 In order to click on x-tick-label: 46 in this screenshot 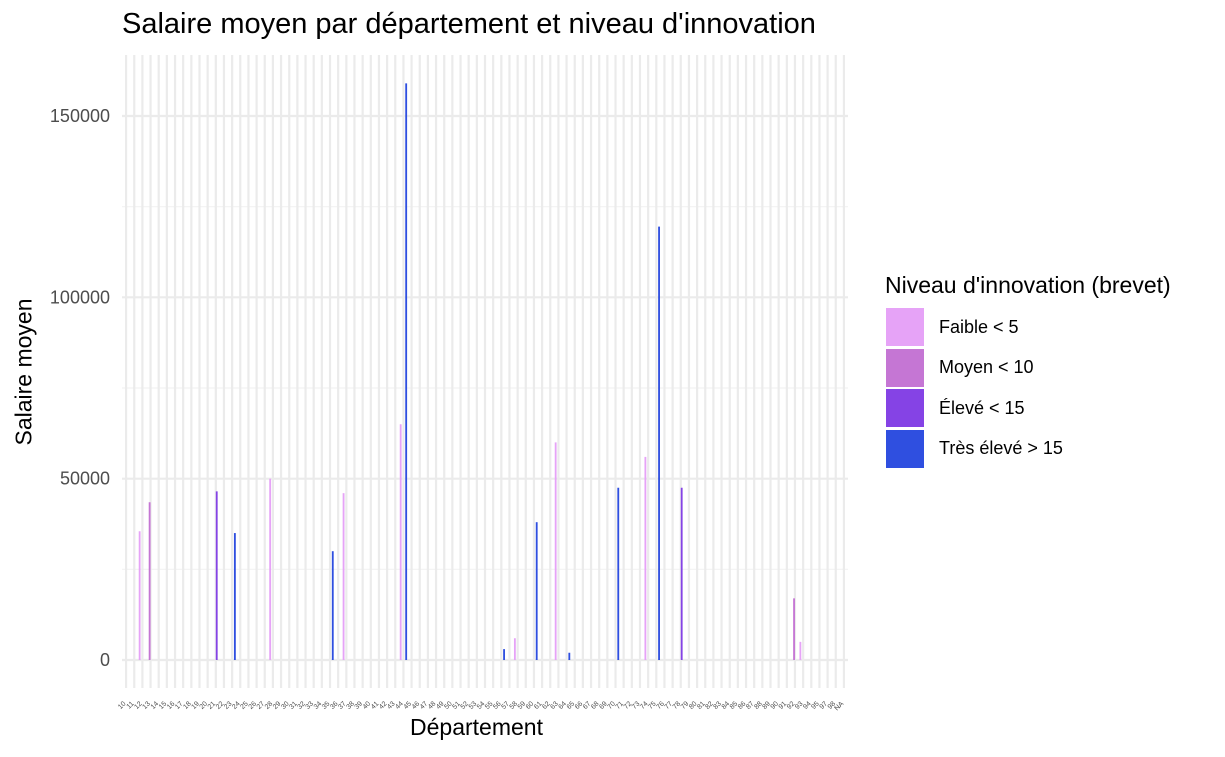, I will do `click(416, 705)`.